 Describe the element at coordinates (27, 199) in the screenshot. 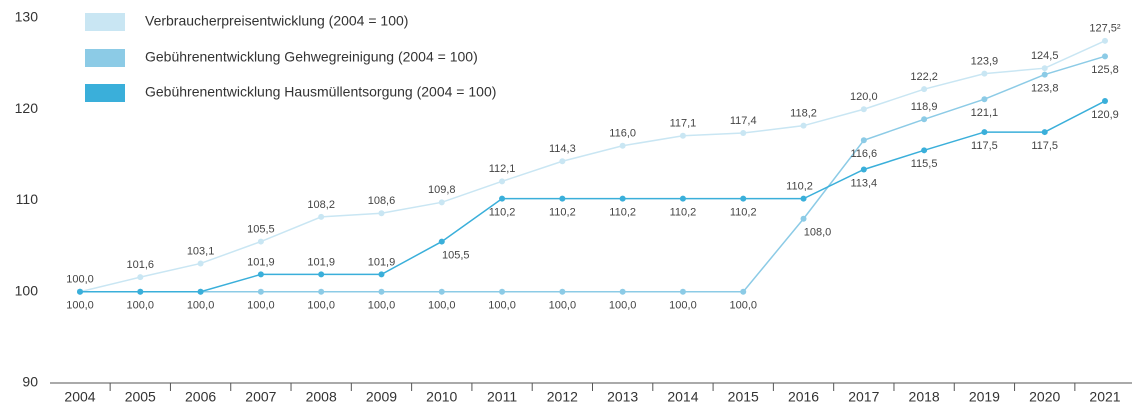

I see `y-tick-label: 110` at that location.